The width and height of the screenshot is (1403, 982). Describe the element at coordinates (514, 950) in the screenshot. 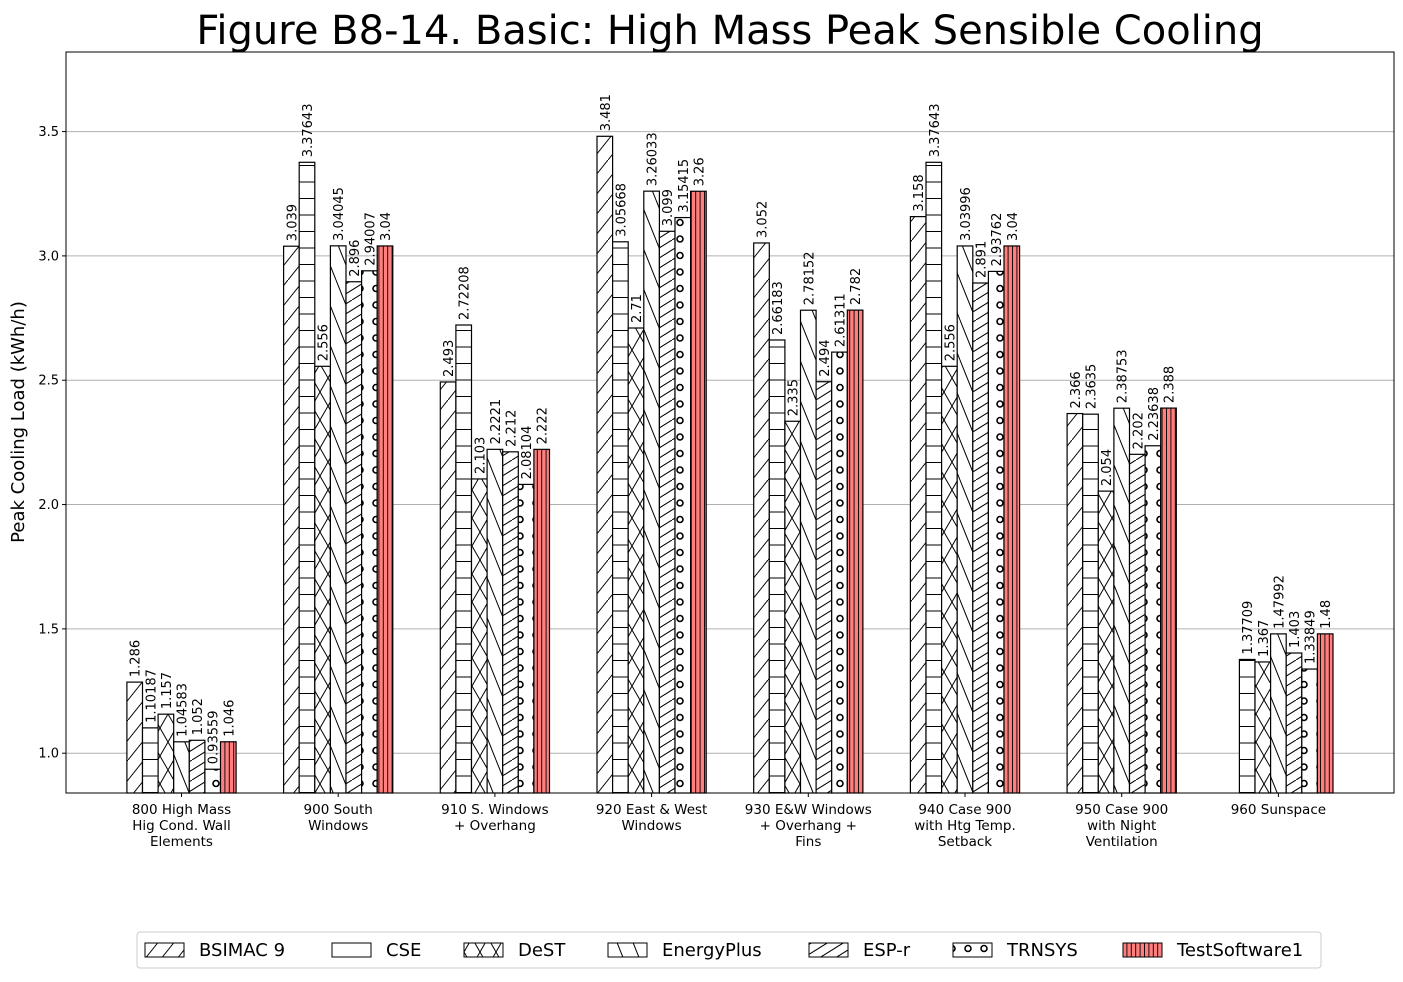

I see `legend-entry: DeST` at that location.